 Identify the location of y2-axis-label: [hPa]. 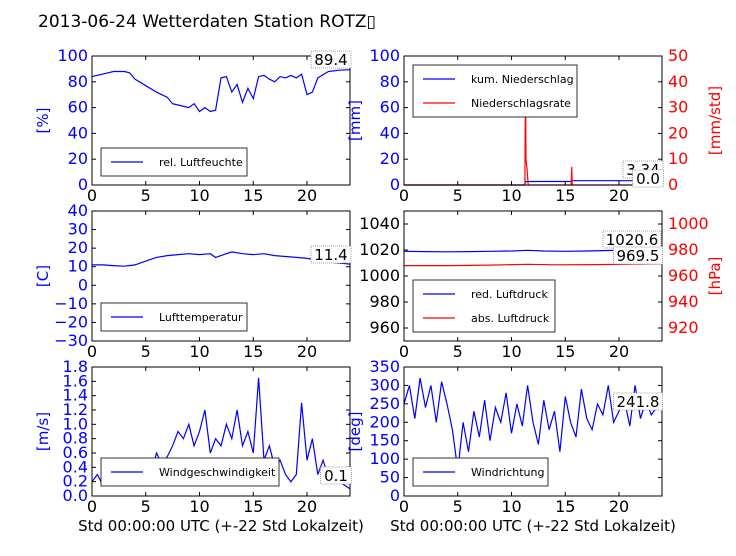
(715, 276).